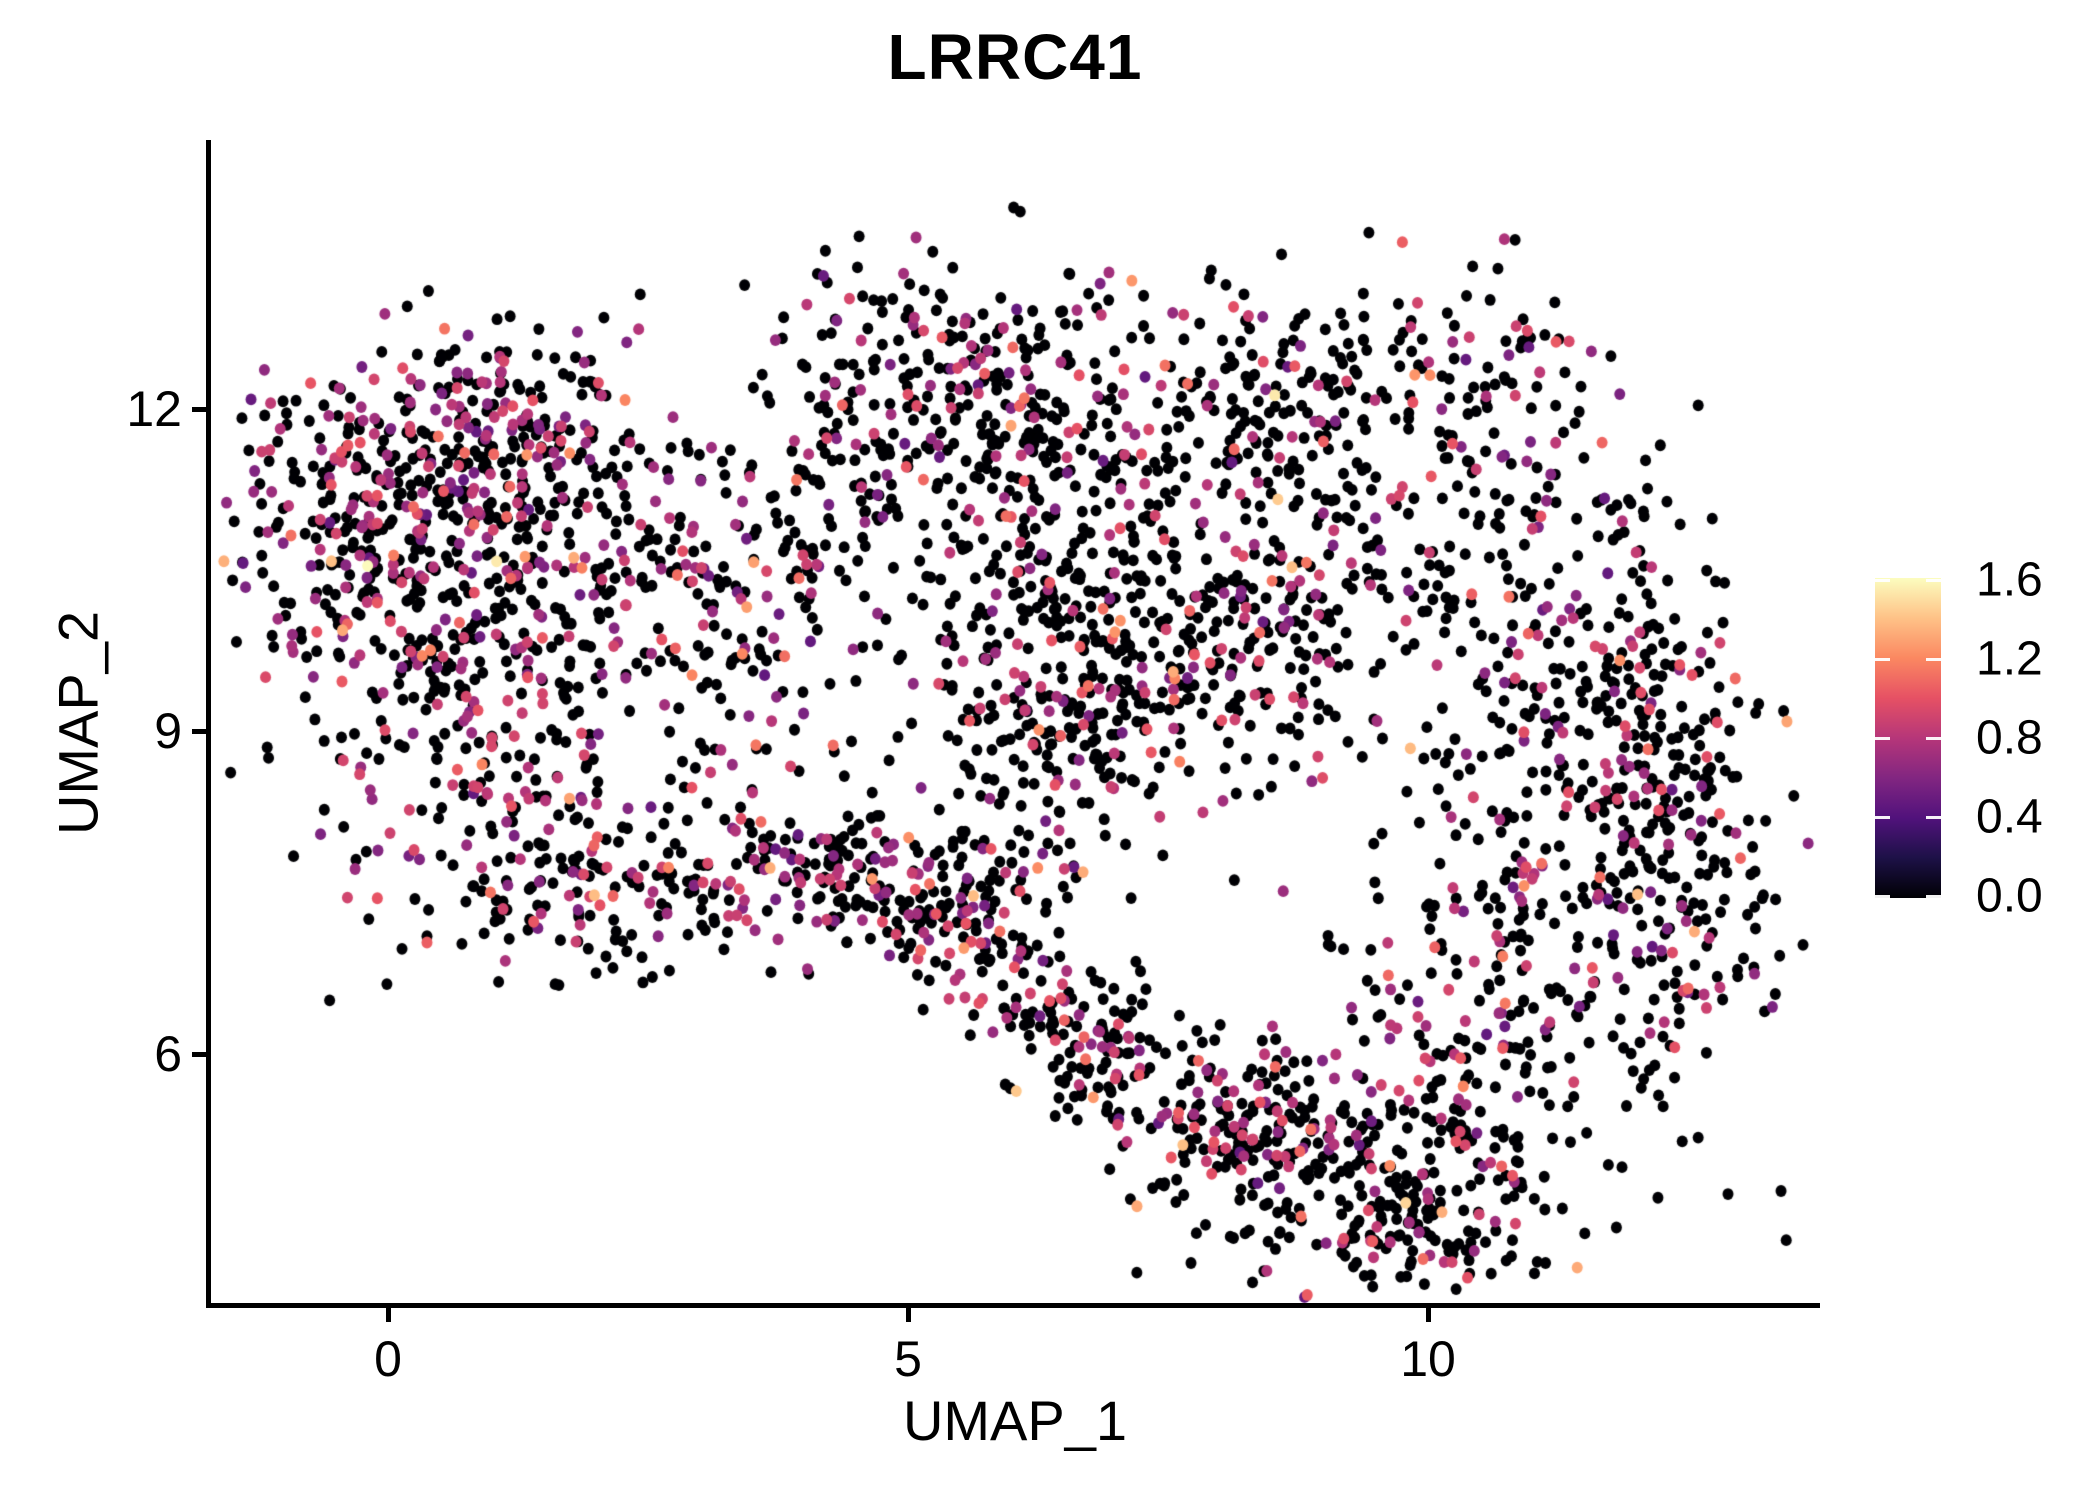 The image size is (2100, 1500). I want to click on x-tick-label: 0, so click(388, 1359).